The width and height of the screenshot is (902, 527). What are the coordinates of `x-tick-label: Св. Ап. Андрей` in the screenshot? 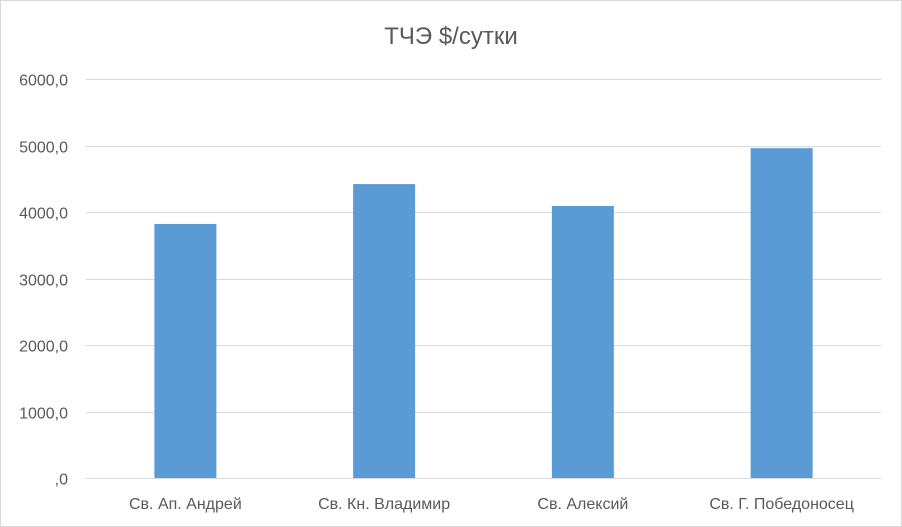 It's located at (185, 504).